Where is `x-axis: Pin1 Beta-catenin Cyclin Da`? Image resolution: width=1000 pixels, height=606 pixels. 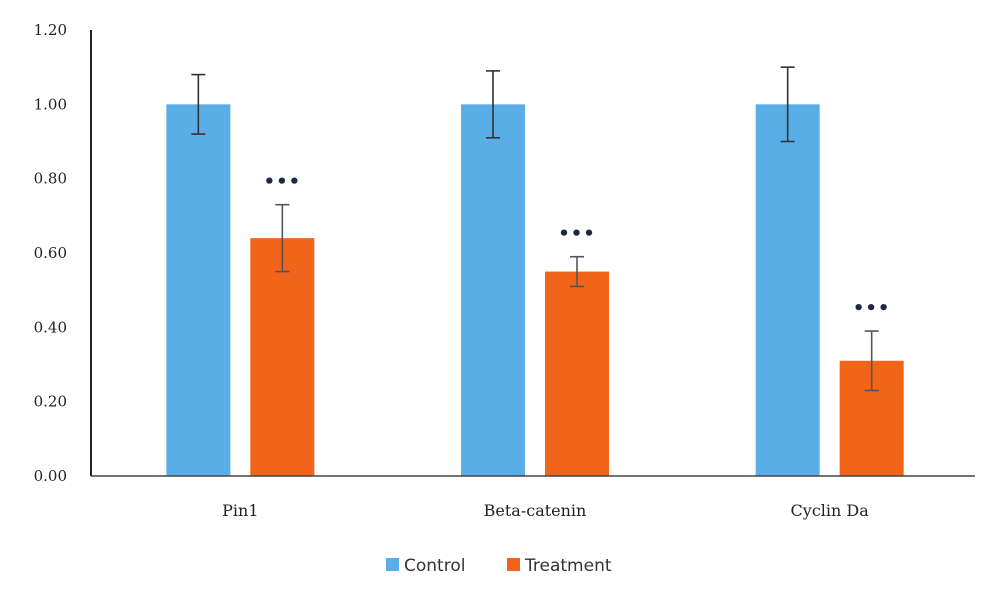
x-axis: Pin1 Beta-catenin Cyclin Da is located at coordinates (533, 497).